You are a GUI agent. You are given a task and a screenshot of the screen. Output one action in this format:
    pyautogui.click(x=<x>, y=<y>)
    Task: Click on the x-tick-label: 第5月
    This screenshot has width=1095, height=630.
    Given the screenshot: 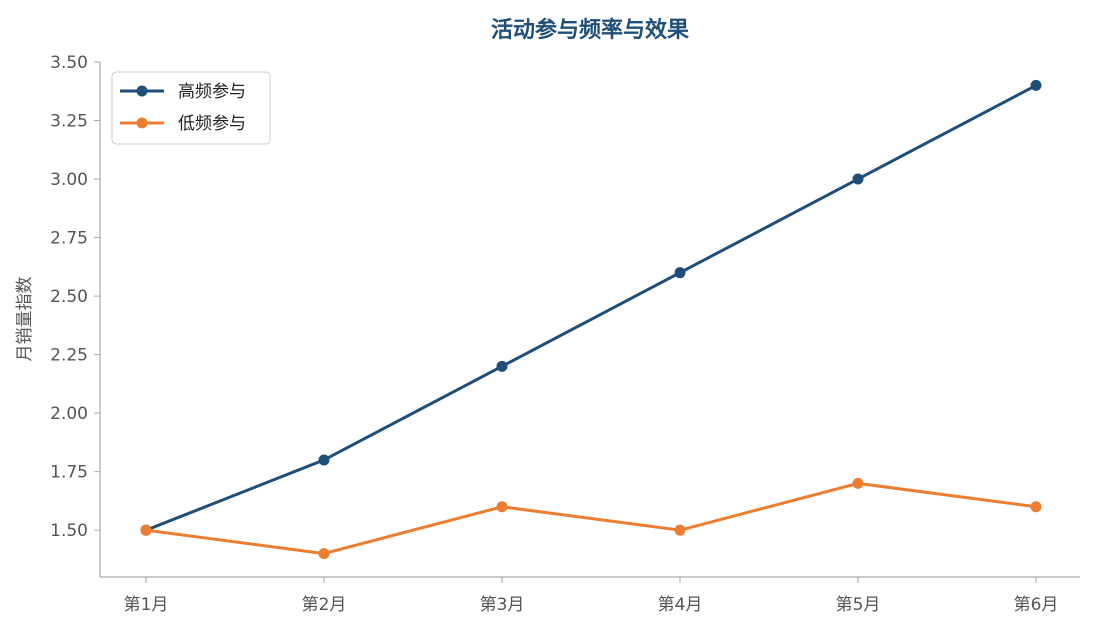 What is the action you would take?
    pyautogui.click(x=858, y=605)
    